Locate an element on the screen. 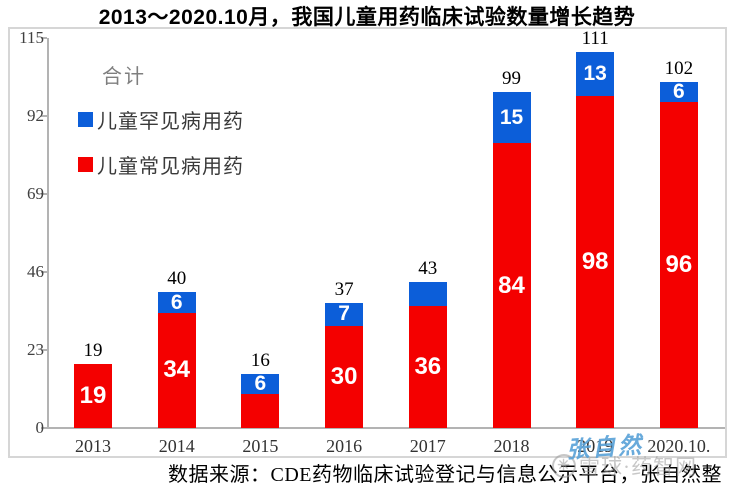  bar-segment-rare is located at coordinates (427, 294).